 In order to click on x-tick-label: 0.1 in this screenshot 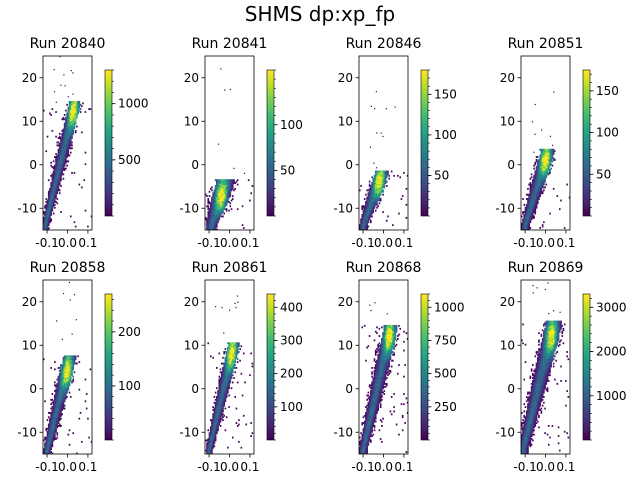, I will do `click(87, 467)`.